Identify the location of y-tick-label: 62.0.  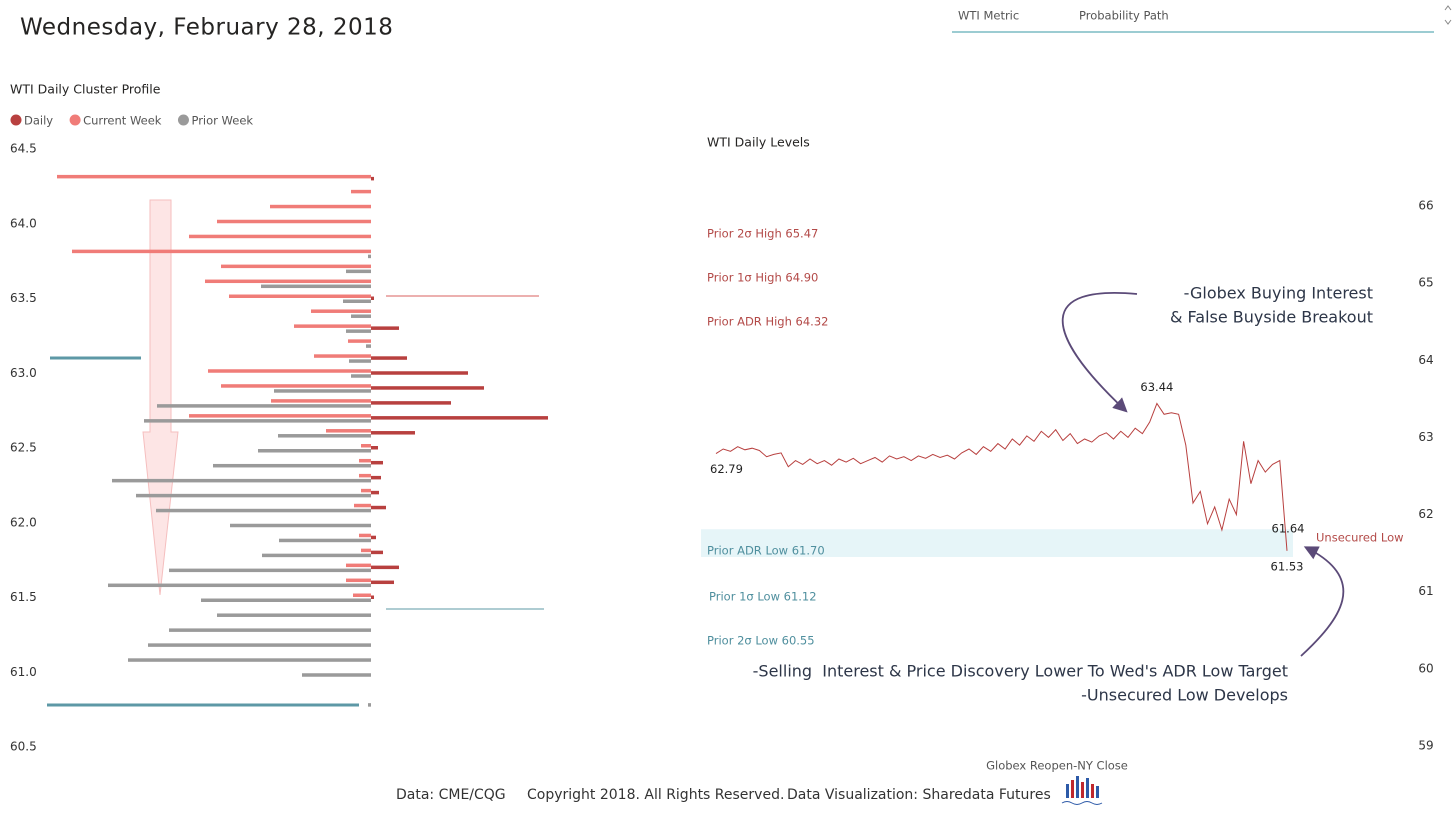
(23, 522).